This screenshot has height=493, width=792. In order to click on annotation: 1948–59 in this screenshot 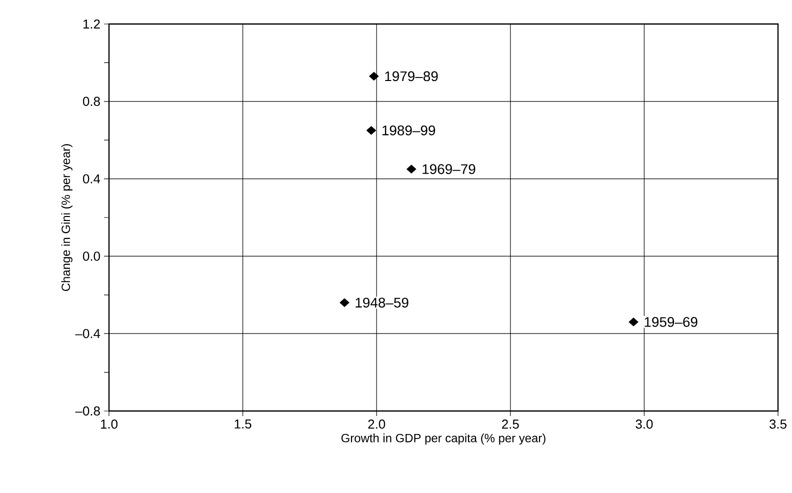, I will do `click(382, 303)`.